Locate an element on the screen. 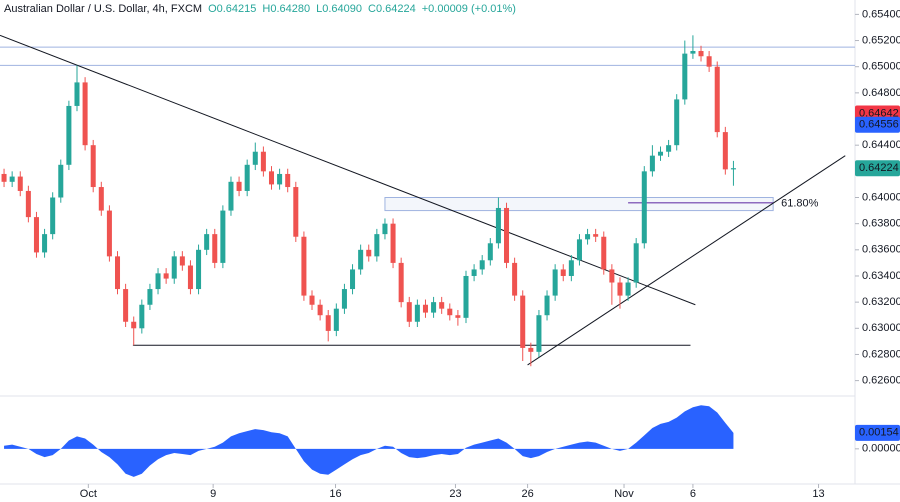 This screenshot has width=900, height=502. header-value: C0.64224 is located at coordinates (392, 9).